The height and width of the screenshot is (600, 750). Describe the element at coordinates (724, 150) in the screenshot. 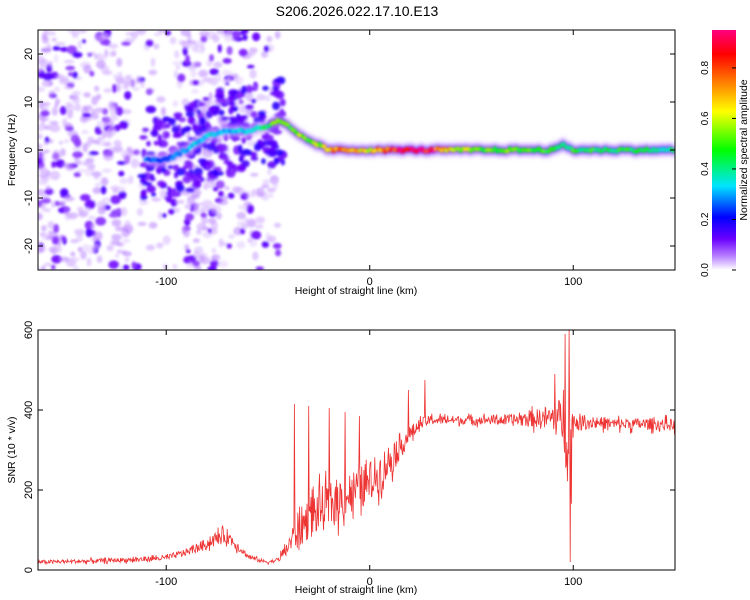

I see `colorbar-gradient` at that location.